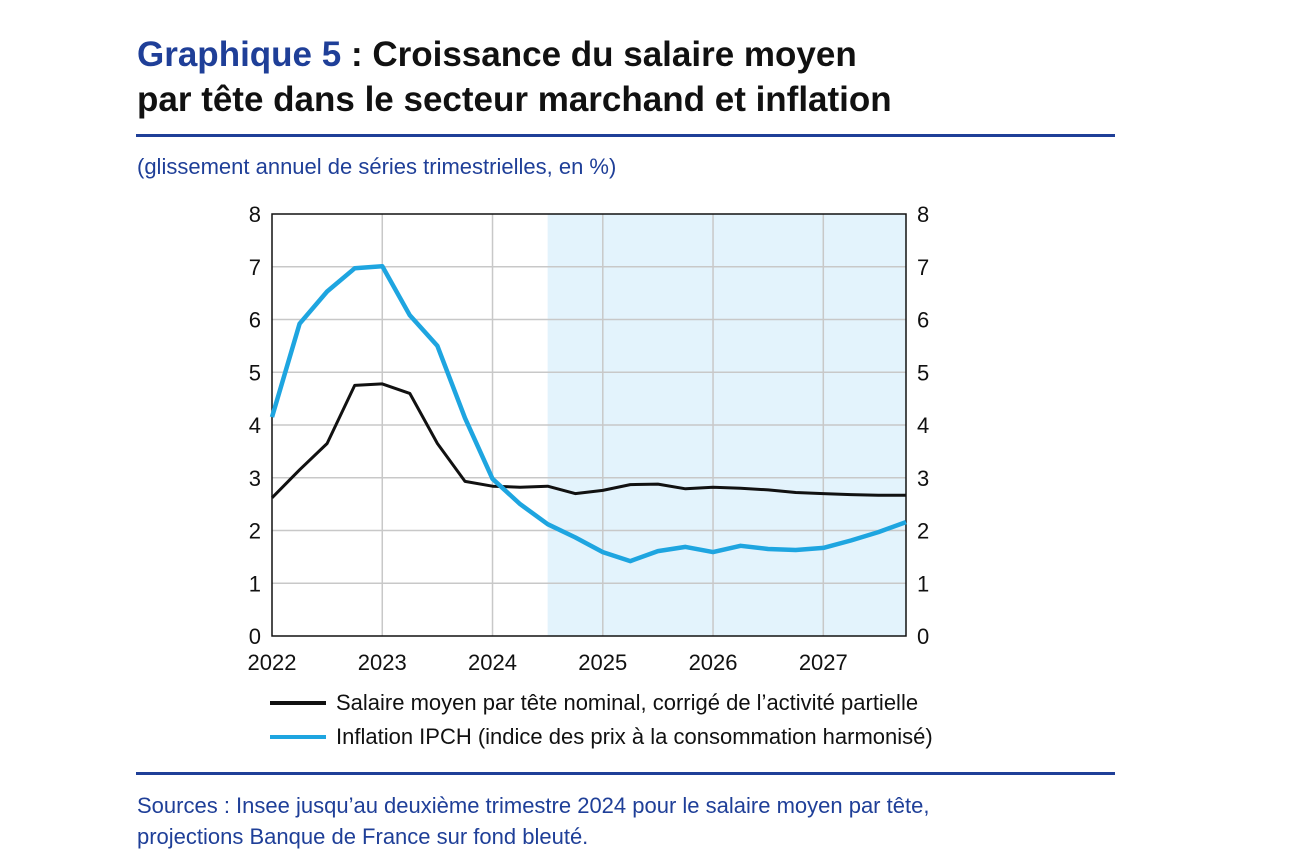 The width and height of the screenshot is (1300, 866). Describe the element at coordinates (492, 662) in the screenshot. I see `x-tick-label: 2024` at that location.